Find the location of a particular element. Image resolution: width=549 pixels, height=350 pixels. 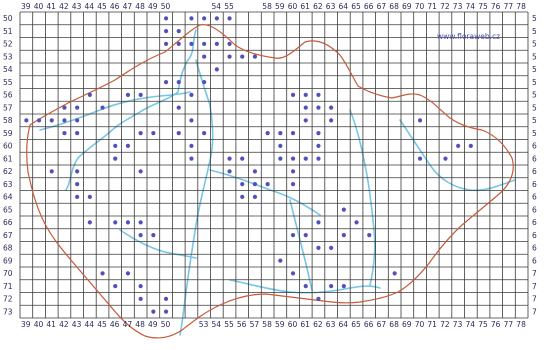

col-label-bottom: 72 is located at coordinates (445, 324).